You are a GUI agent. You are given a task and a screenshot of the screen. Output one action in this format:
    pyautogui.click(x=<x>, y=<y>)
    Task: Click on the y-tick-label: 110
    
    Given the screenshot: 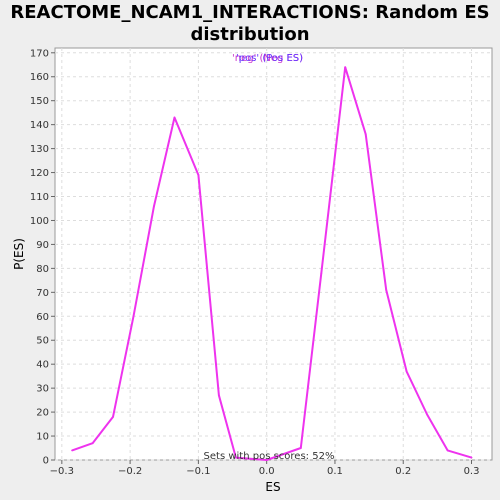 What is the action you would take?
    pyautogui.click(x=39, y=197)
    